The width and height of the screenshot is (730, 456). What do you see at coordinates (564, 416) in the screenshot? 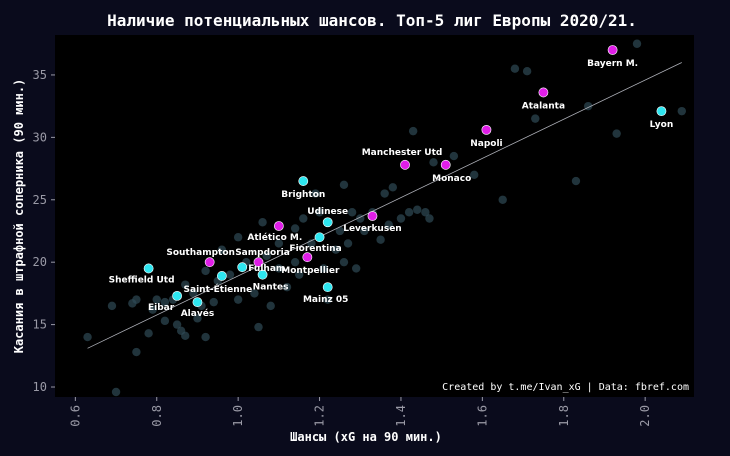
I see `x-tick-label: 1.8` at bounding box center [564, 416].